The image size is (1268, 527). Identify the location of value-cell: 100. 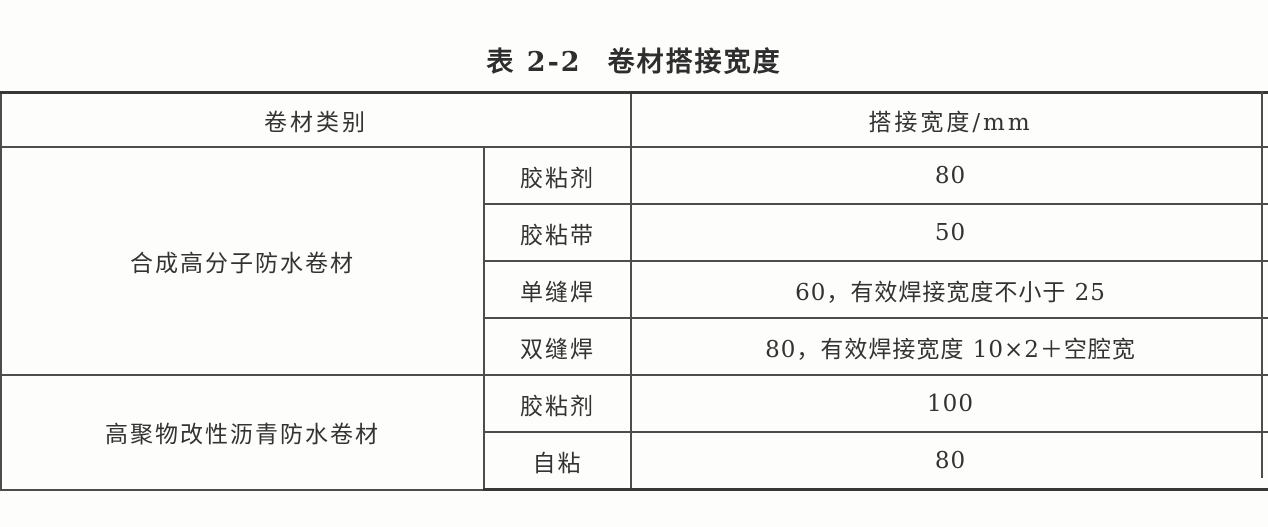
(949, 403).